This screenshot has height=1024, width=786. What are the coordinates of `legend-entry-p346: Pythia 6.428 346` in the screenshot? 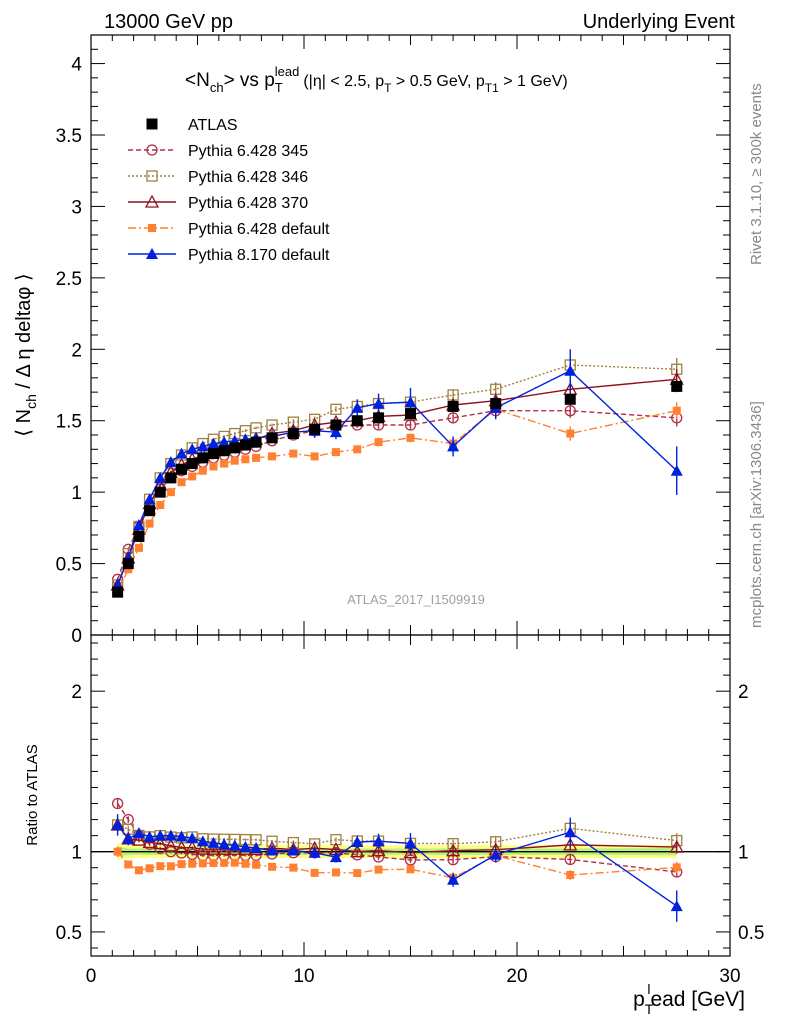 It's located at (218, 177).